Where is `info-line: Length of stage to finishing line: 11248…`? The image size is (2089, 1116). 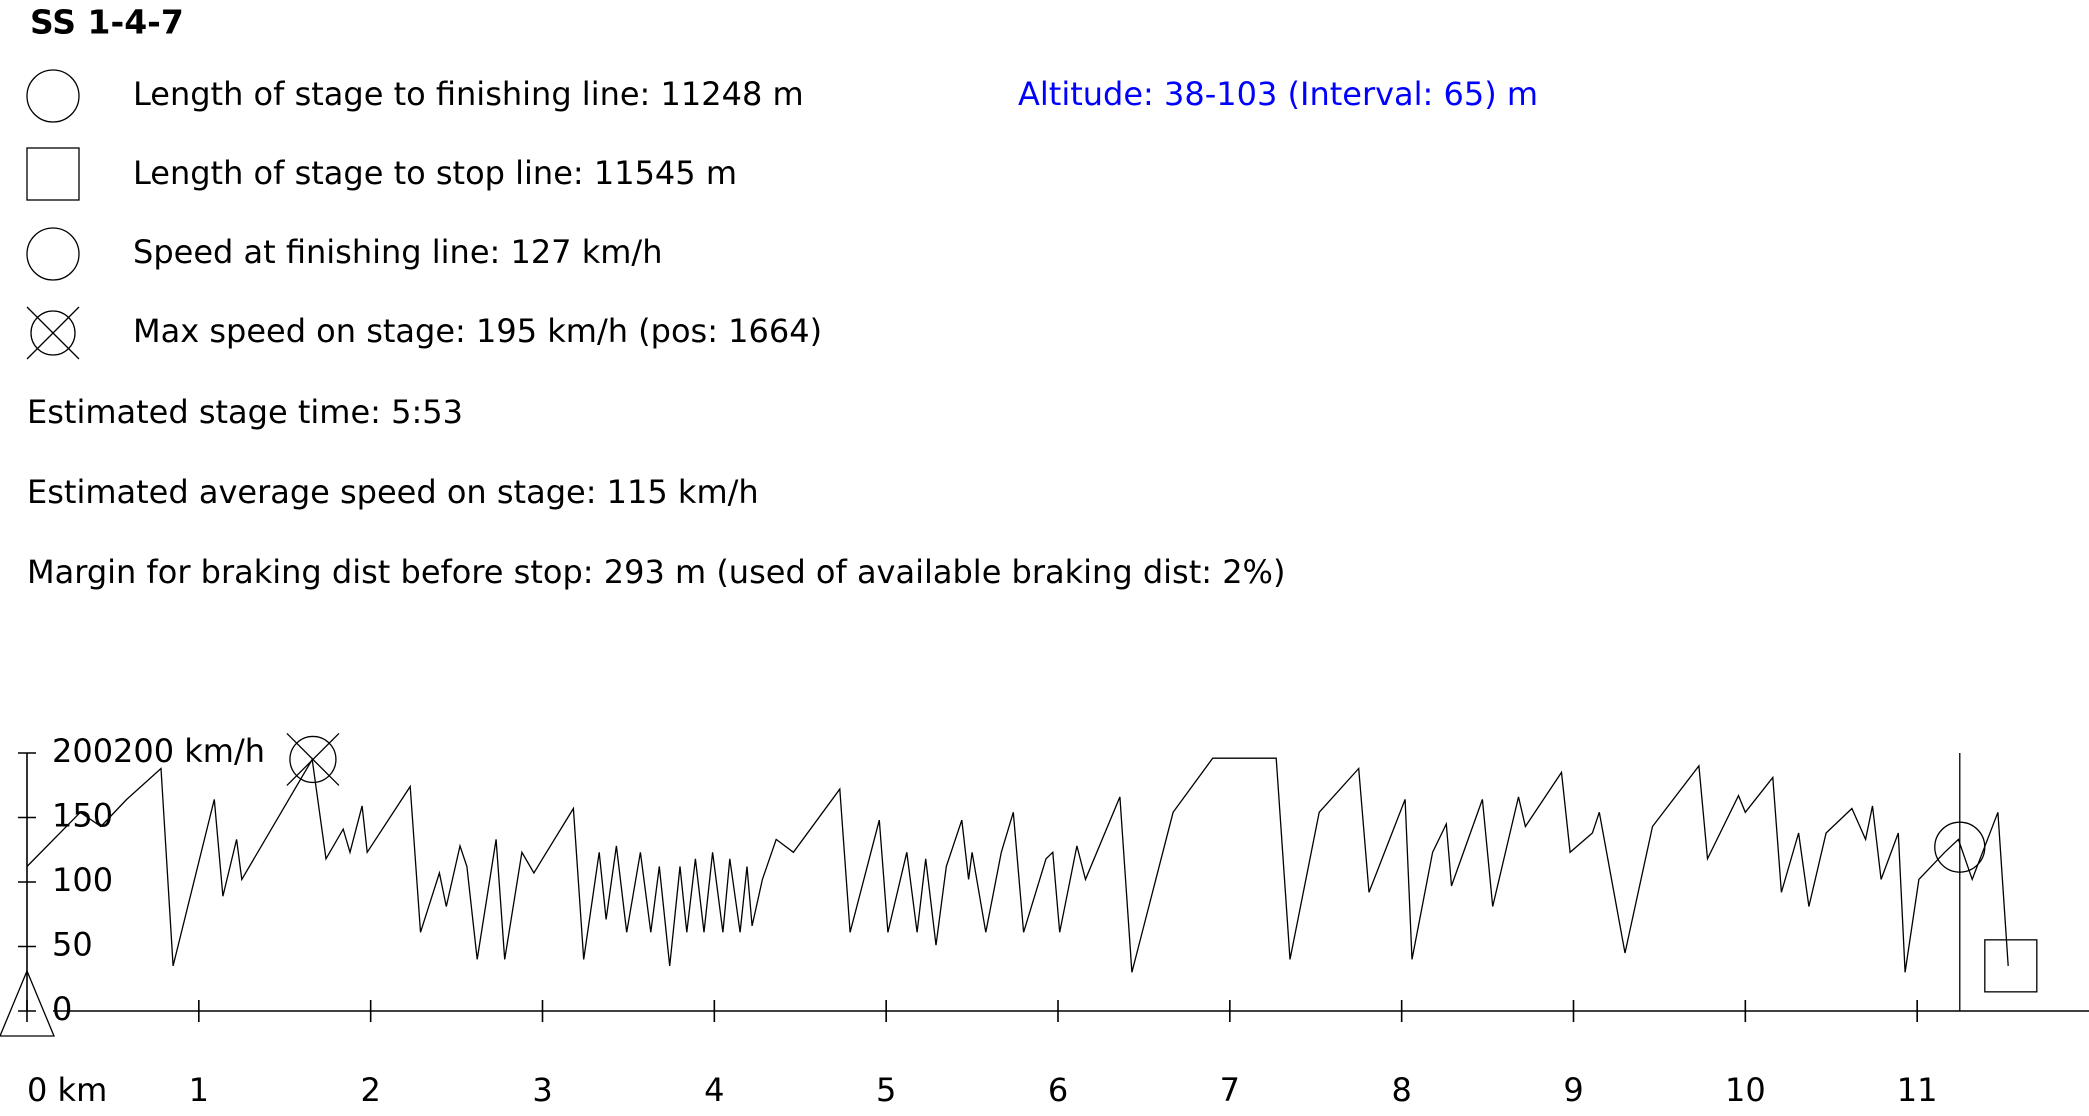
info-line: Length of stage to finishing line: 11248… is located at coordinates (468, 94).